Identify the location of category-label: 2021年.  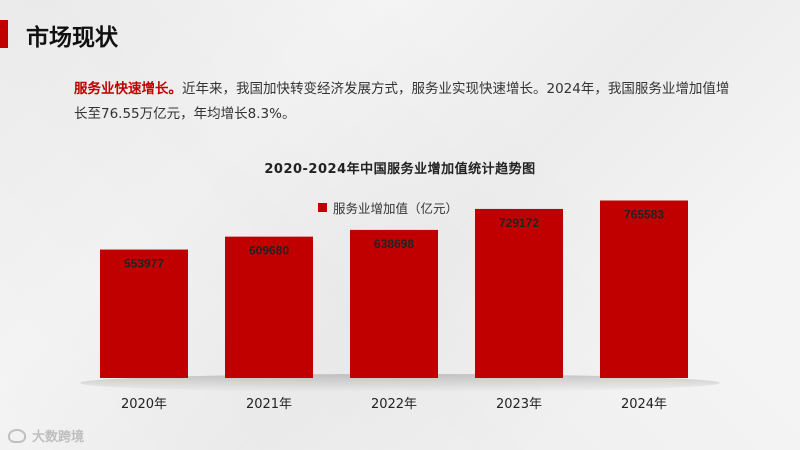
(269, 404).